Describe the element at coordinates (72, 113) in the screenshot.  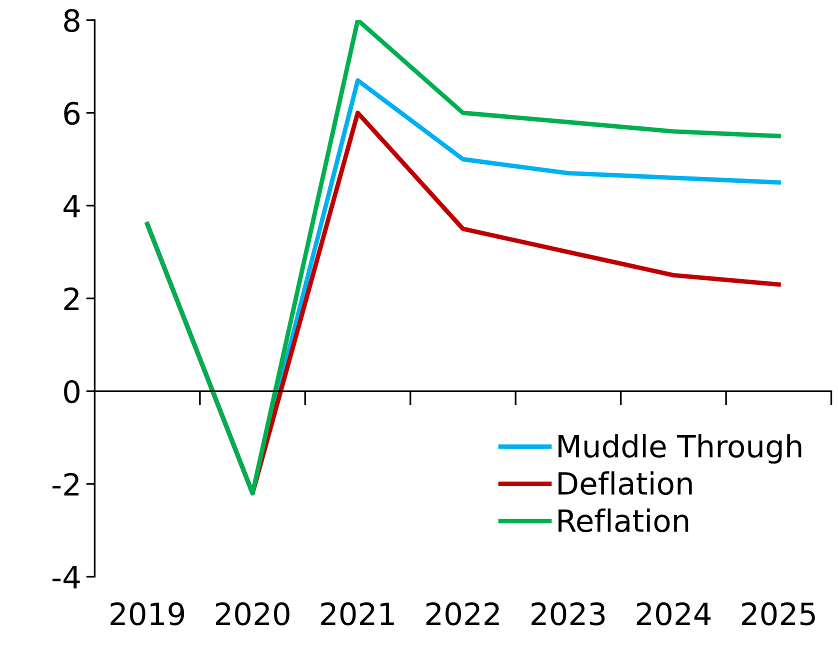
I see `y-tick-label: 6` at that location.